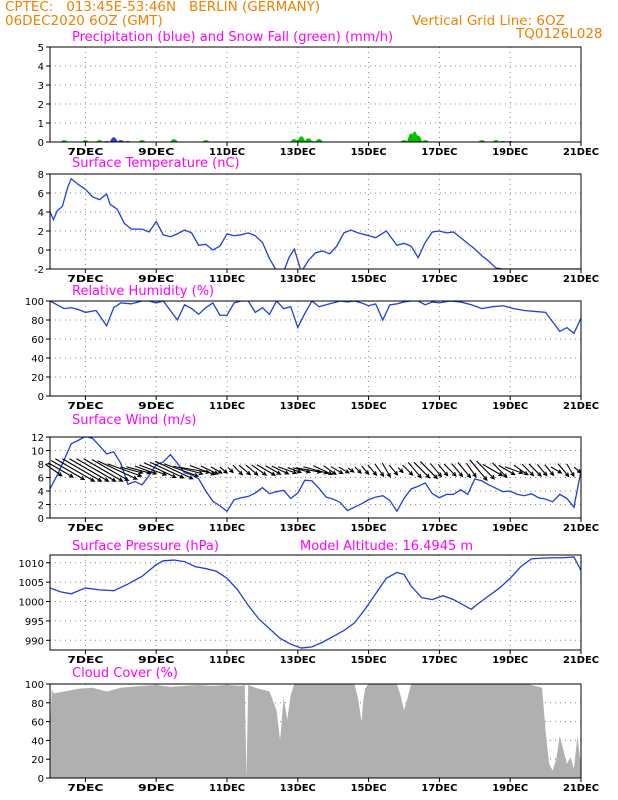 The width and height of the screenshot is (618, 800). Describe the element at coordinates (41, 175) in the screenshot. I see `y-tick-label: 8` at that location.